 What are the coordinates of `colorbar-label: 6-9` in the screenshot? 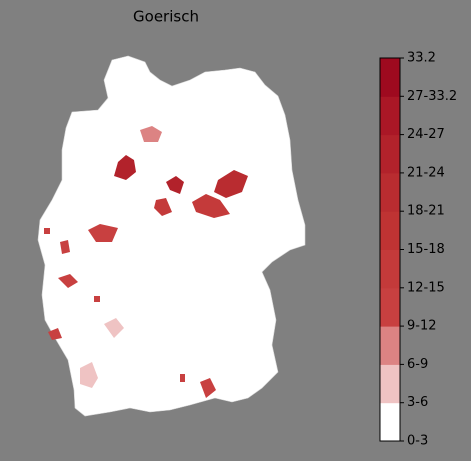 It's located at (417, 364).